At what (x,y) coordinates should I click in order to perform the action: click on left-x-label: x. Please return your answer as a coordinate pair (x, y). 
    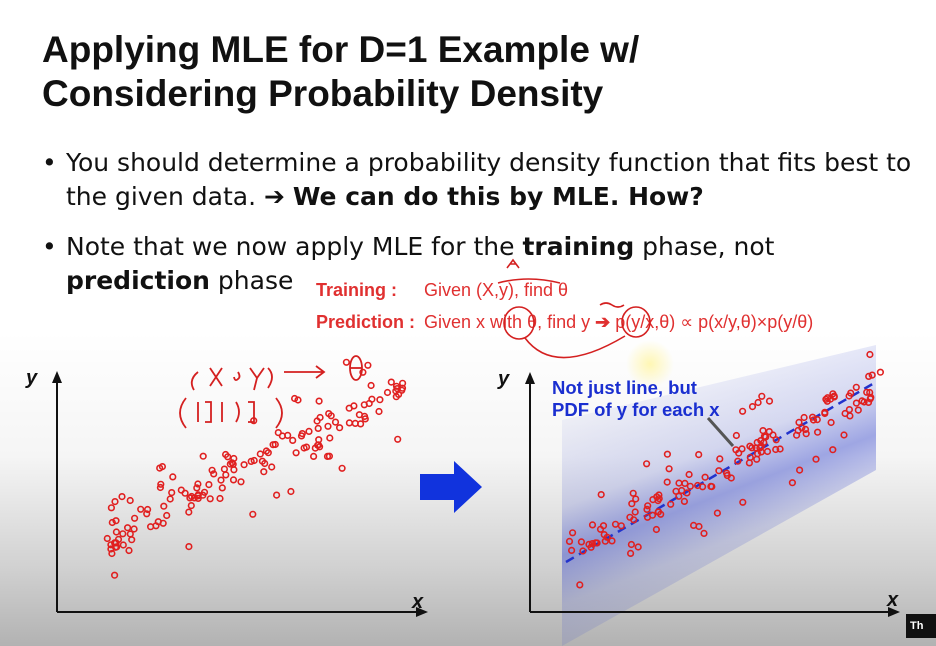
    Looking at the image, I should click on (417, 602).